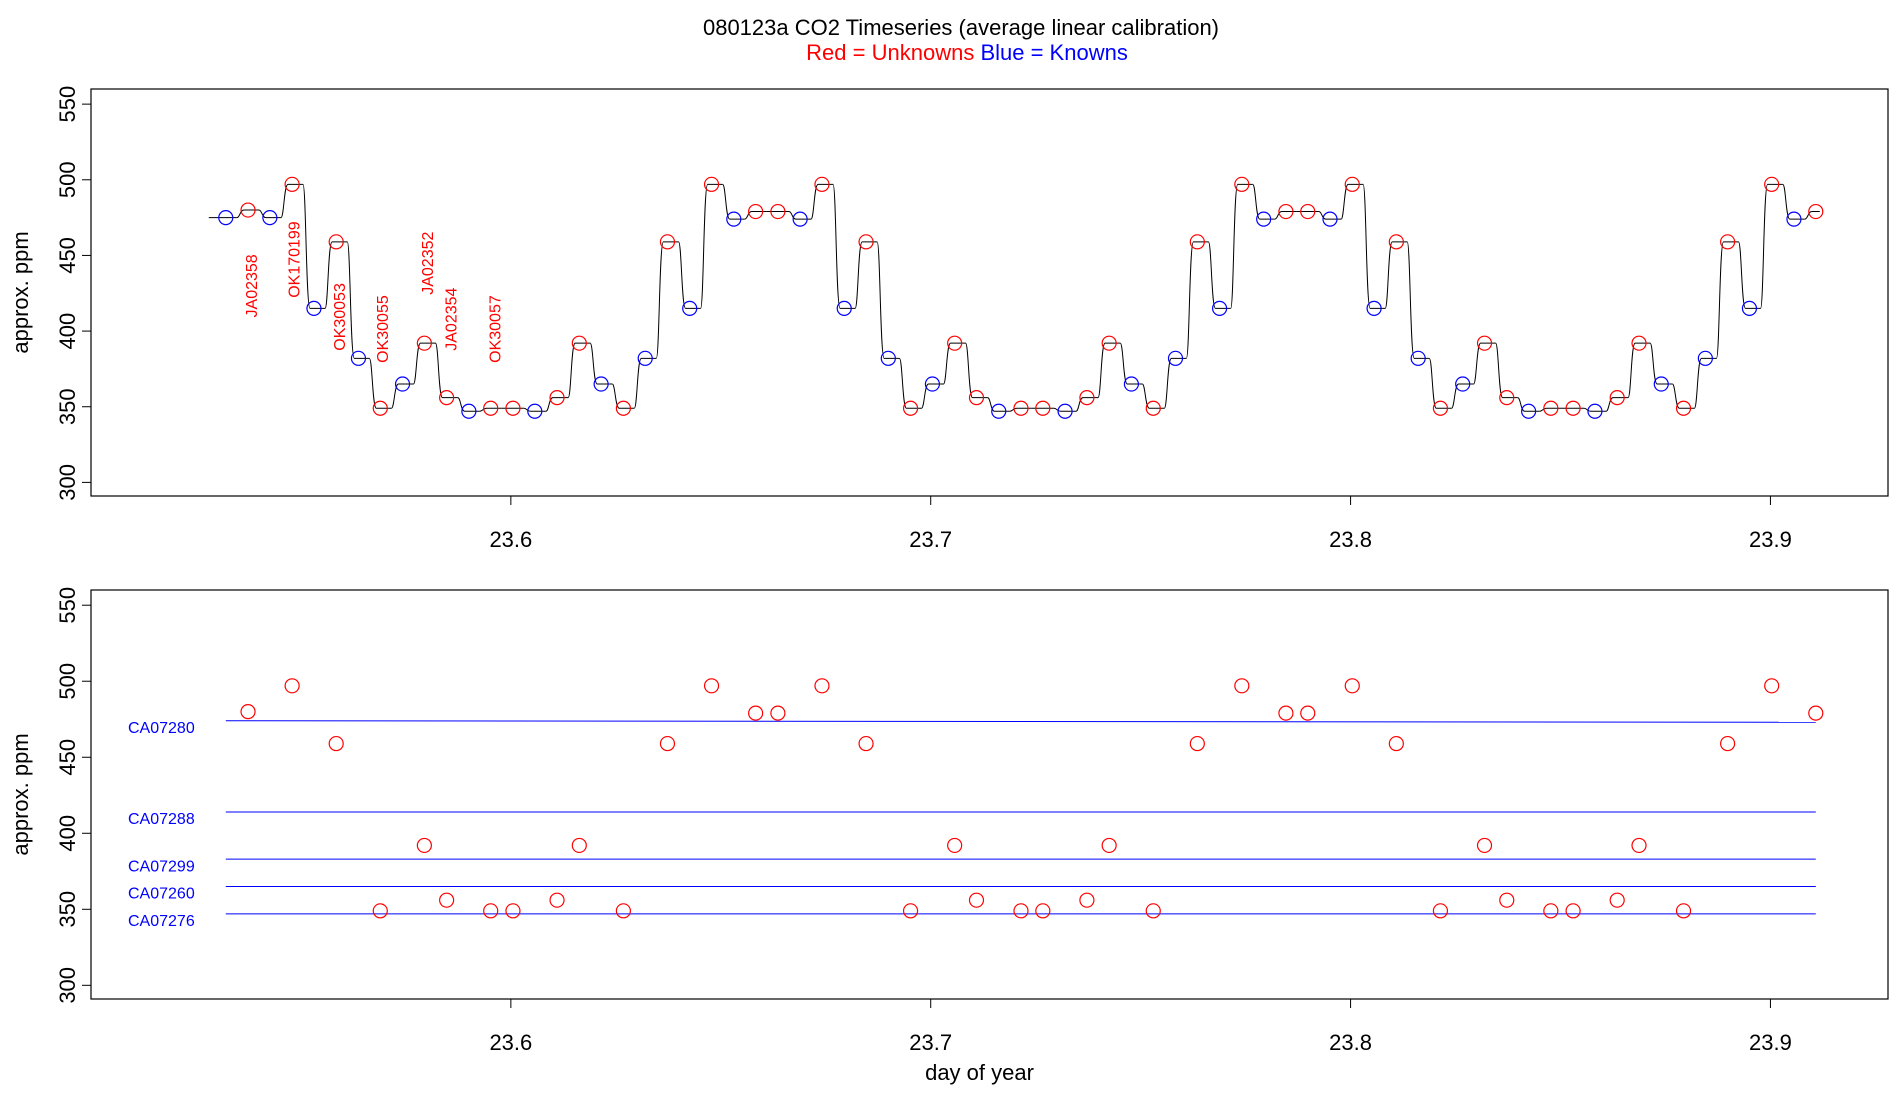 This screenshot has height=1100, width=1900. I want to click on sample-label: JA02352, so click(428, 263).